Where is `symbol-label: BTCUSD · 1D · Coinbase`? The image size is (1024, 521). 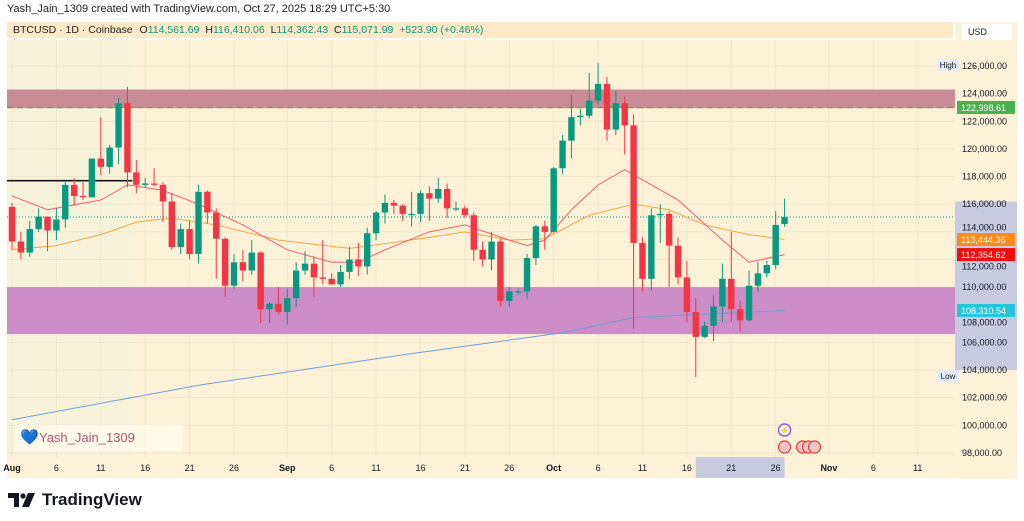 symbol-label: BTCUSD · 1D · Coinbase is located at coordinates (73, 30).